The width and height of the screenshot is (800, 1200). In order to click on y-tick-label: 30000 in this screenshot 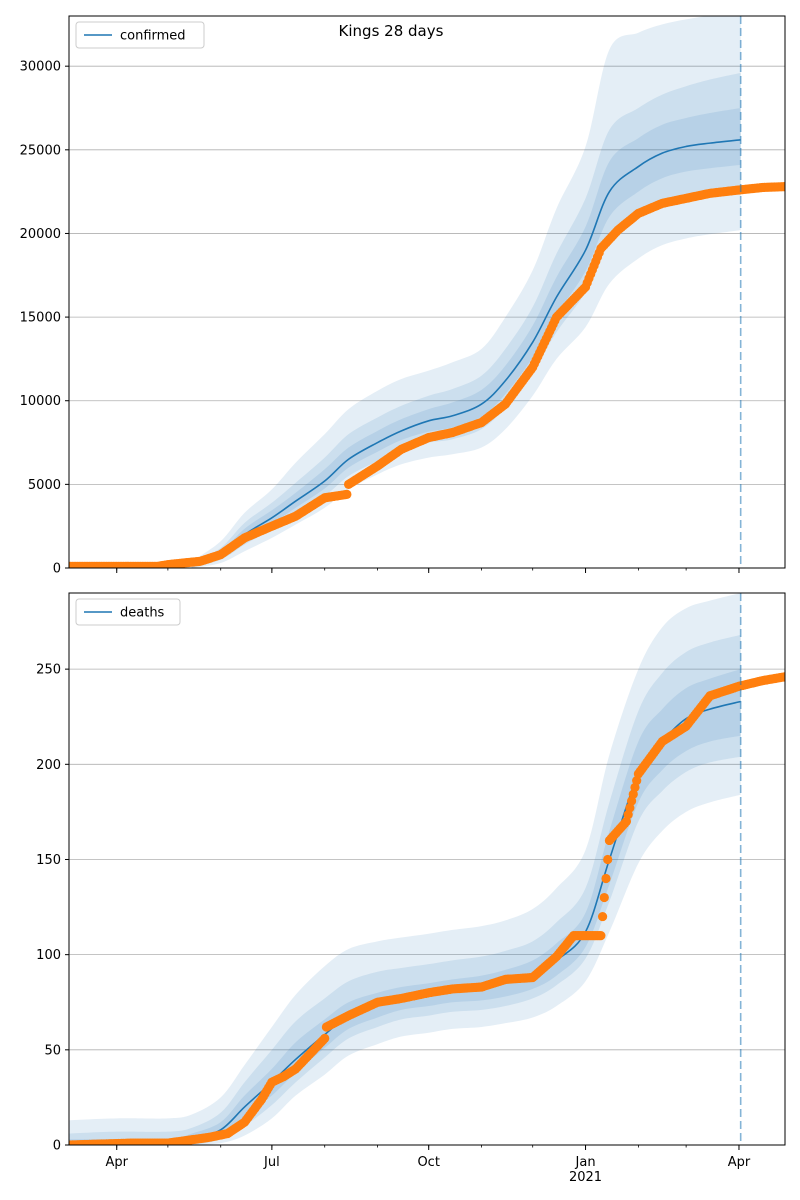, I will do `click(40, 67)`.